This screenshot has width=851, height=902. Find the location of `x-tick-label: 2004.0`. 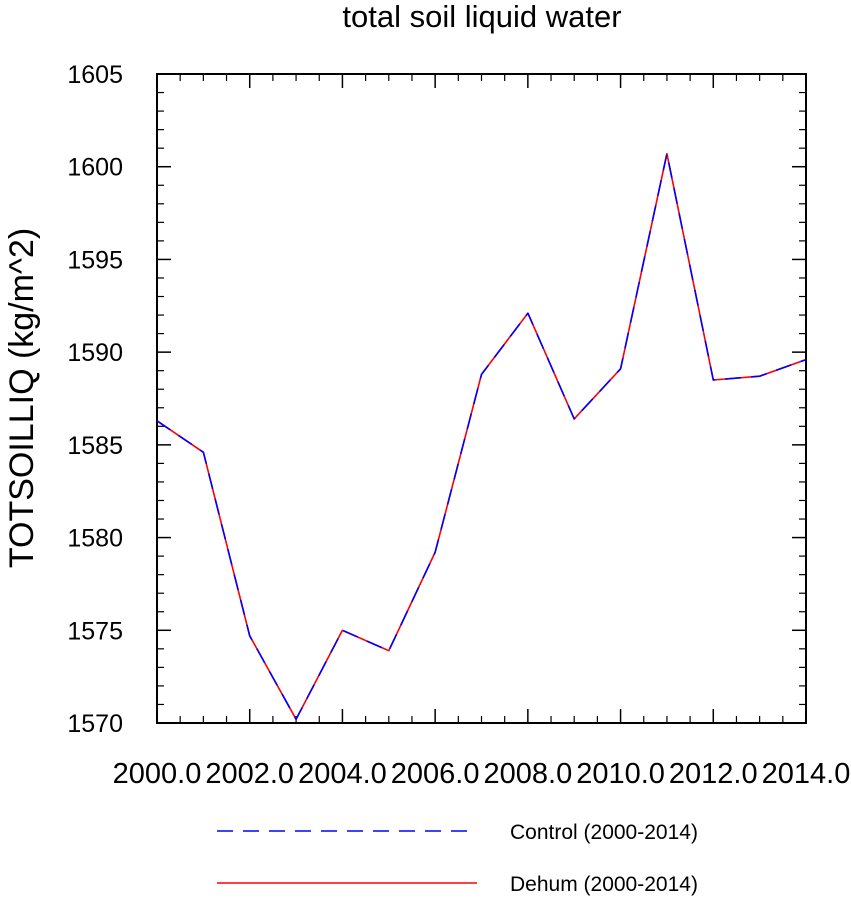

x-tick-label: 2004.0 is located at coordinates (342, 774).